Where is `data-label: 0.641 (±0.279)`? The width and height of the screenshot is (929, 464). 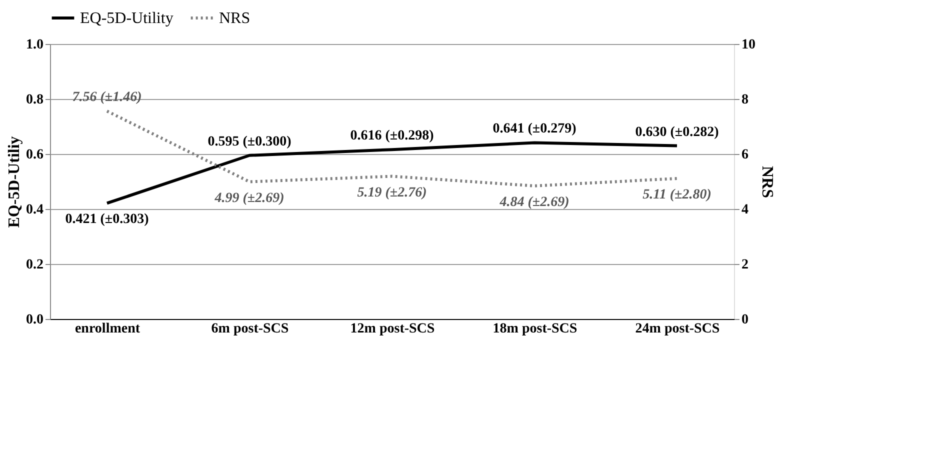
data-label: 0.641 (±0.279) is located at coordinates (534, 129).